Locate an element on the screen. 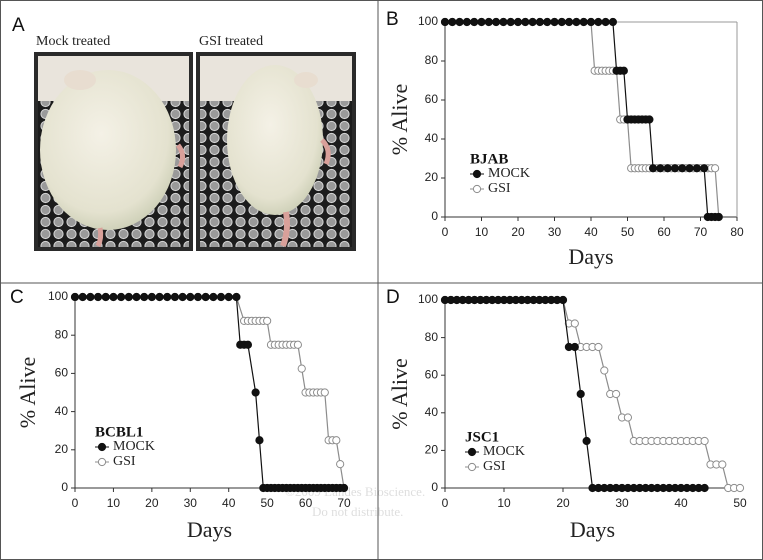 This screenshot has width=763, height=560. x-tick-label: 30 is located at coordinates (191, 503).